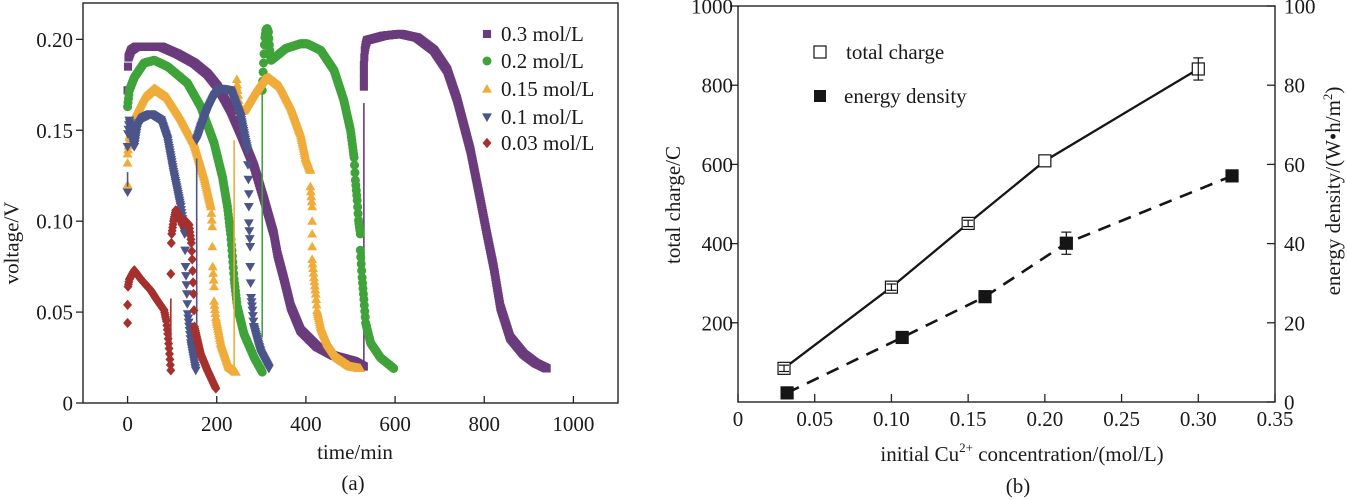 The width and height of the screenshot is (1347, 500). Describe the element at coordinates (673, 205) in the screenshot. I see `y-axis-left-label: total charge/C` at that location.